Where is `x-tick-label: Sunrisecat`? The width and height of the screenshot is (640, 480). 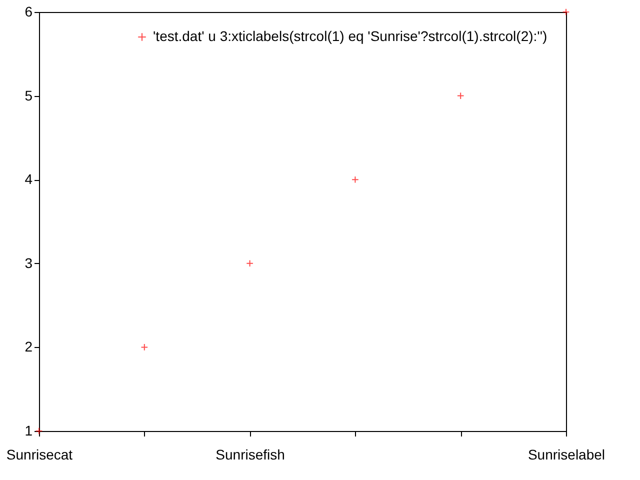 x-tick-label: Sunrisecat is located at coordinates (39, 454).